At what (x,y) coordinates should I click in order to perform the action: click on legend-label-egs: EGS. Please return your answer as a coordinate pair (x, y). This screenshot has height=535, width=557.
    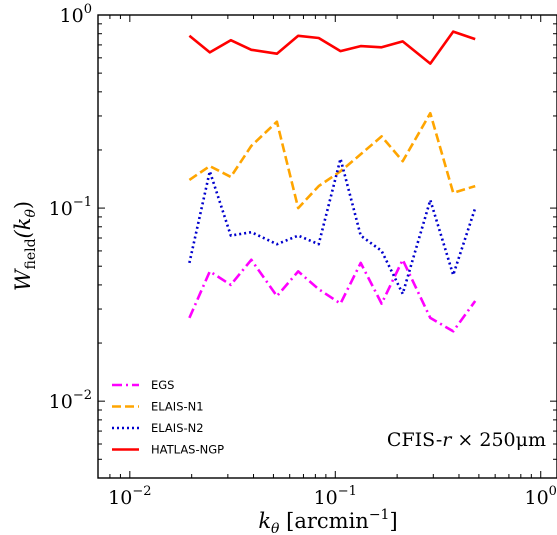
    Looking at the image, I should click on (162, 385).